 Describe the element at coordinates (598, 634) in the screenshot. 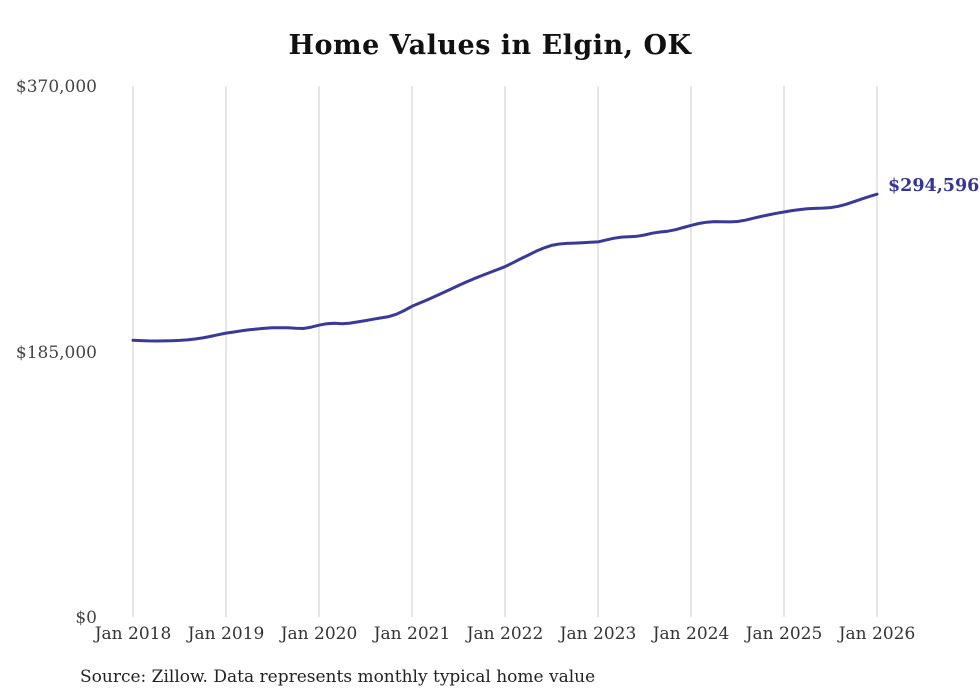

I see `x-tick-label: Jan 2023` at that location.